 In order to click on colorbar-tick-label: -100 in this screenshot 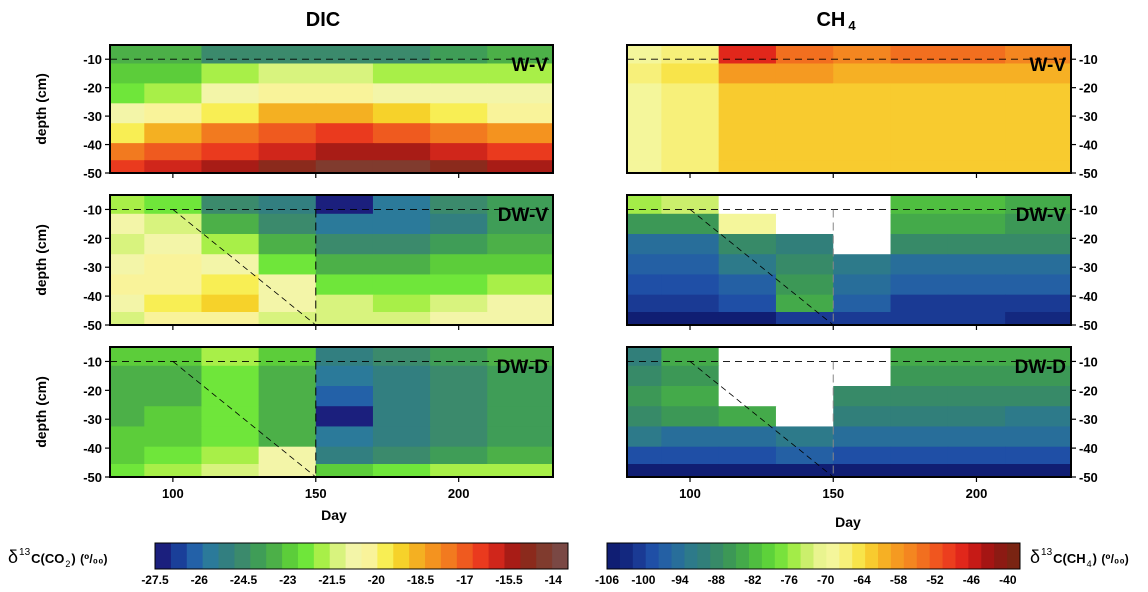, I will do `click(643, 580)`.